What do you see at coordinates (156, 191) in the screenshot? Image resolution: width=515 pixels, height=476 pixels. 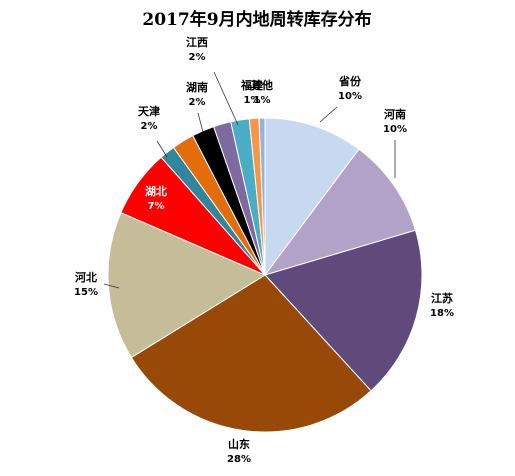 I see `slice-label: 湖北` at bounding box center [156, 191].